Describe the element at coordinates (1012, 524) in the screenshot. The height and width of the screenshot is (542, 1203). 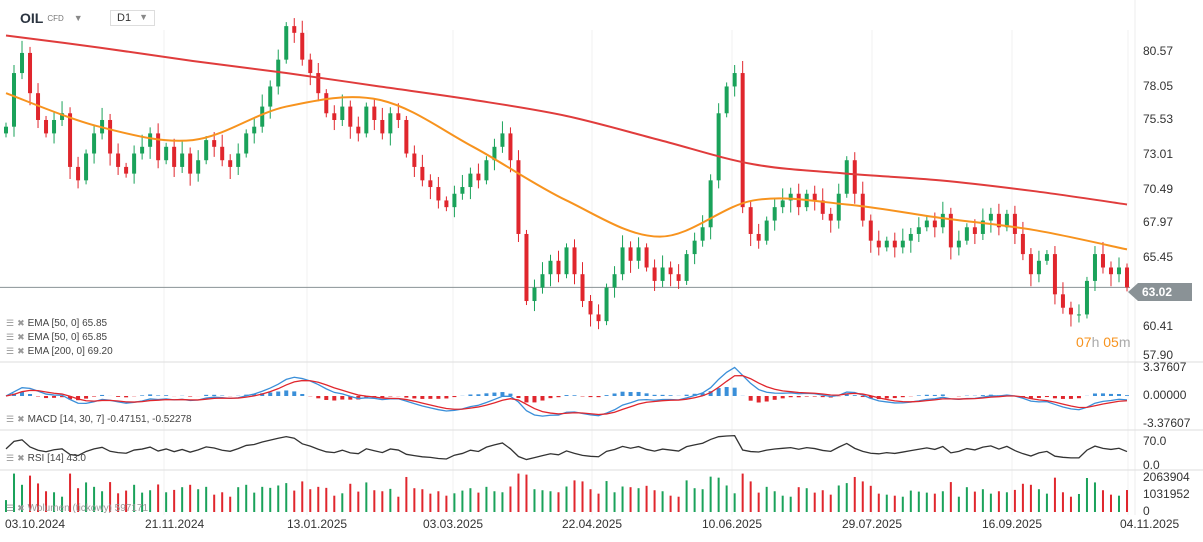
I see `x-tick-label: 16.09.2025` at that location.